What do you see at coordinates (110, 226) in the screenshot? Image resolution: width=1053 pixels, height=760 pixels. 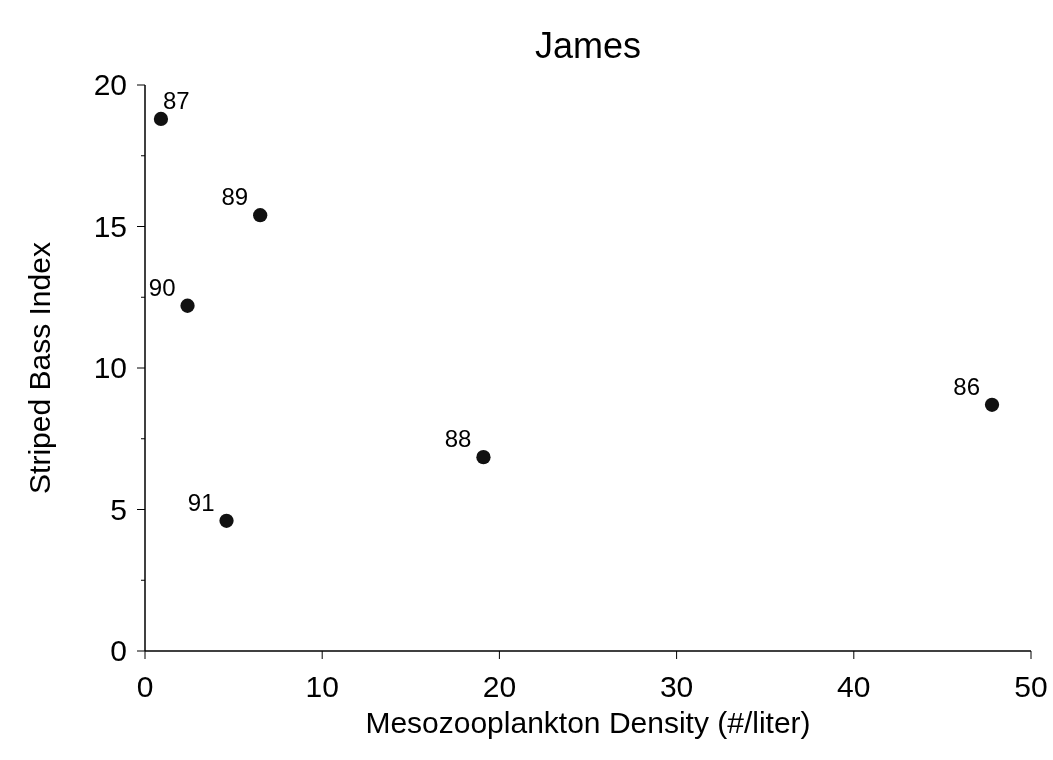 I see `y-tick-label: 15` at bounding box center [110, 226].